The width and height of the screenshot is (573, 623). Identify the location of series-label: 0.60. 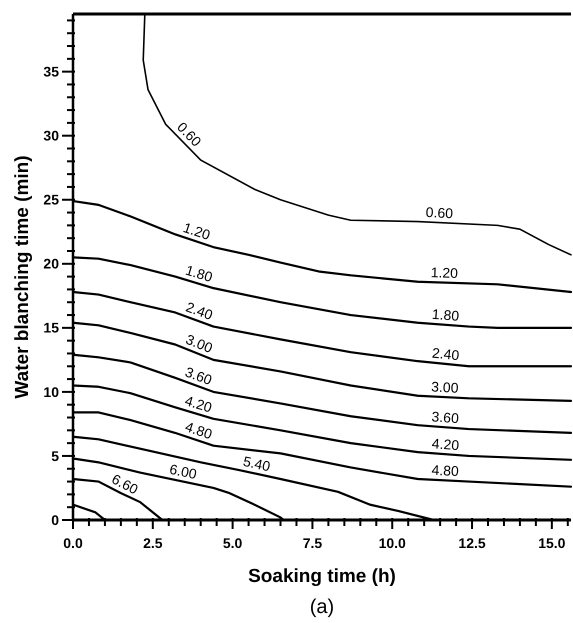
(439, 213).